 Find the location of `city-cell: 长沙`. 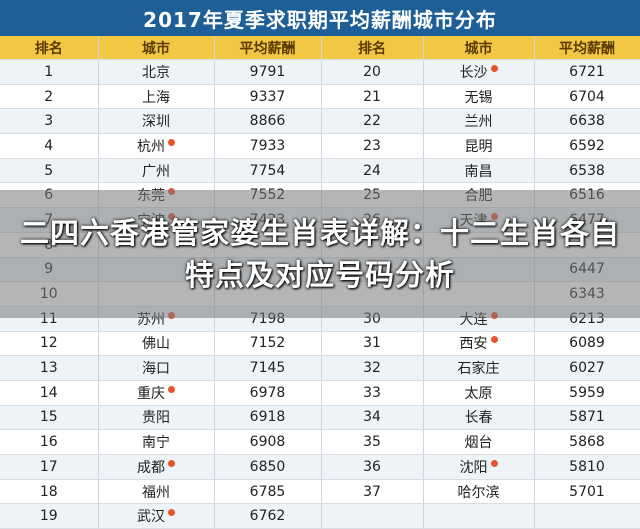

city-cell: 长沙 is located at coordinates (479, 72).